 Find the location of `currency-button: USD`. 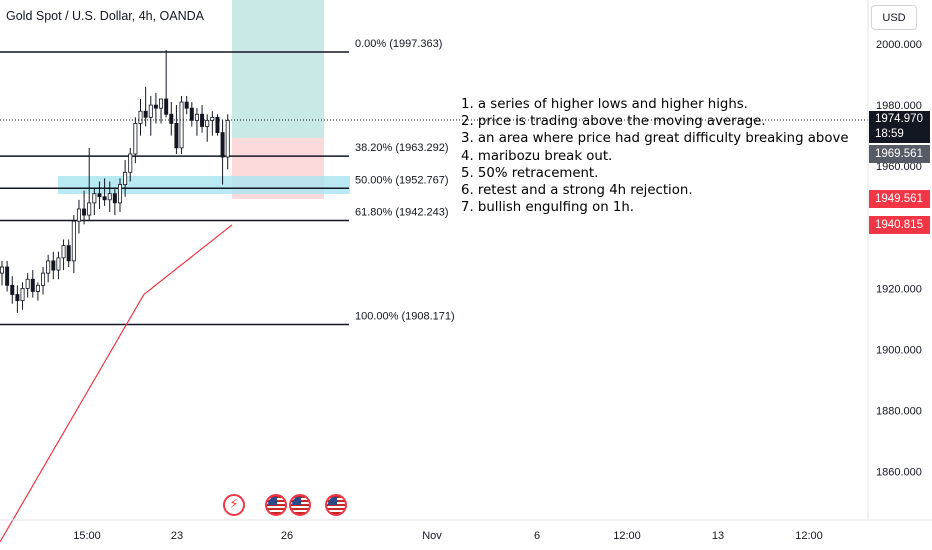

currency-button: USD is located at coordinates (894, 17).